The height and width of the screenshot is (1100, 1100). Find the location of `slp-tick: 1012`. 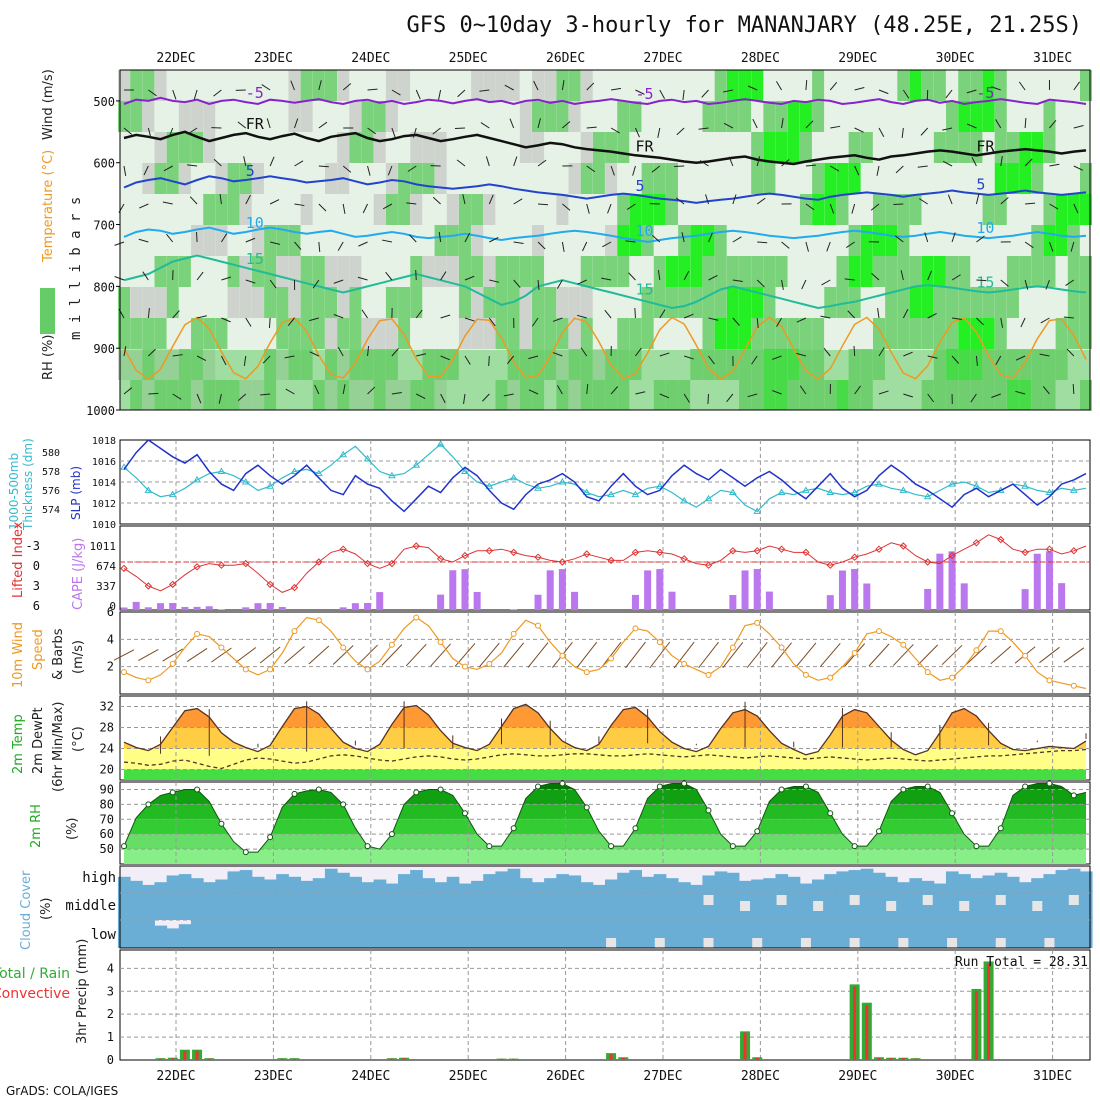

slp-tick: 1012 is located at coordinates (104, 504).